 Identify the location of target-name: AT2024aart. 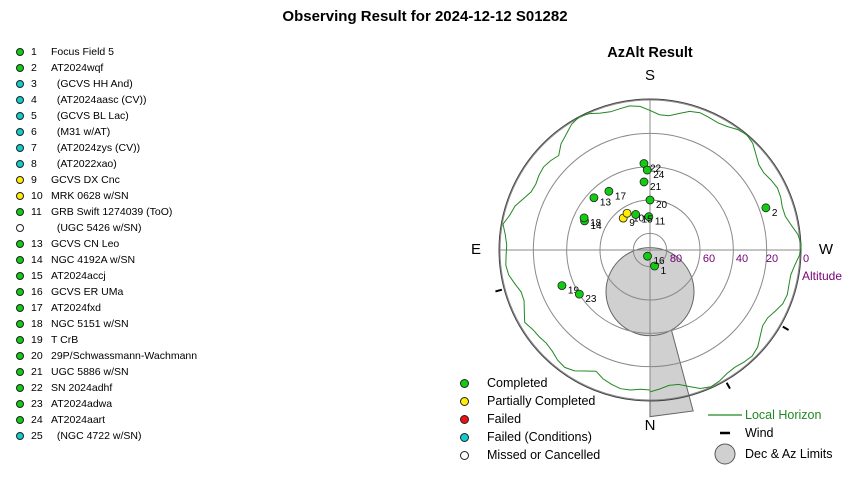
(78, 420).